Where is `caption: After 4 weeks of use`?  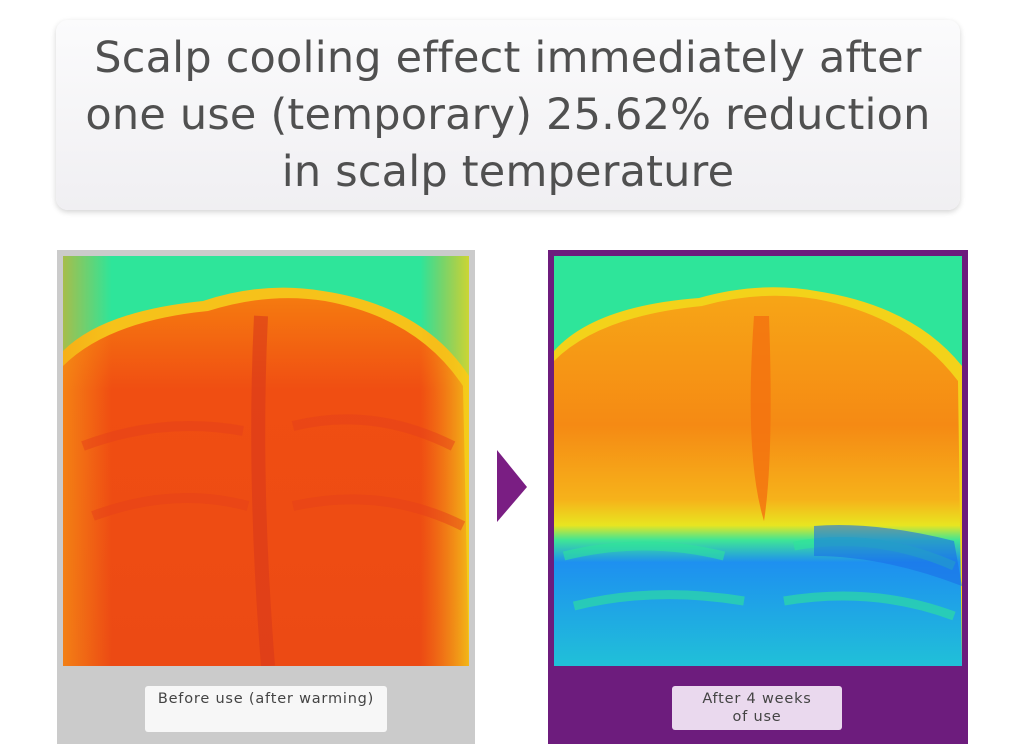
caption: After 4 weeks of use is located at coordinates (757, 708).